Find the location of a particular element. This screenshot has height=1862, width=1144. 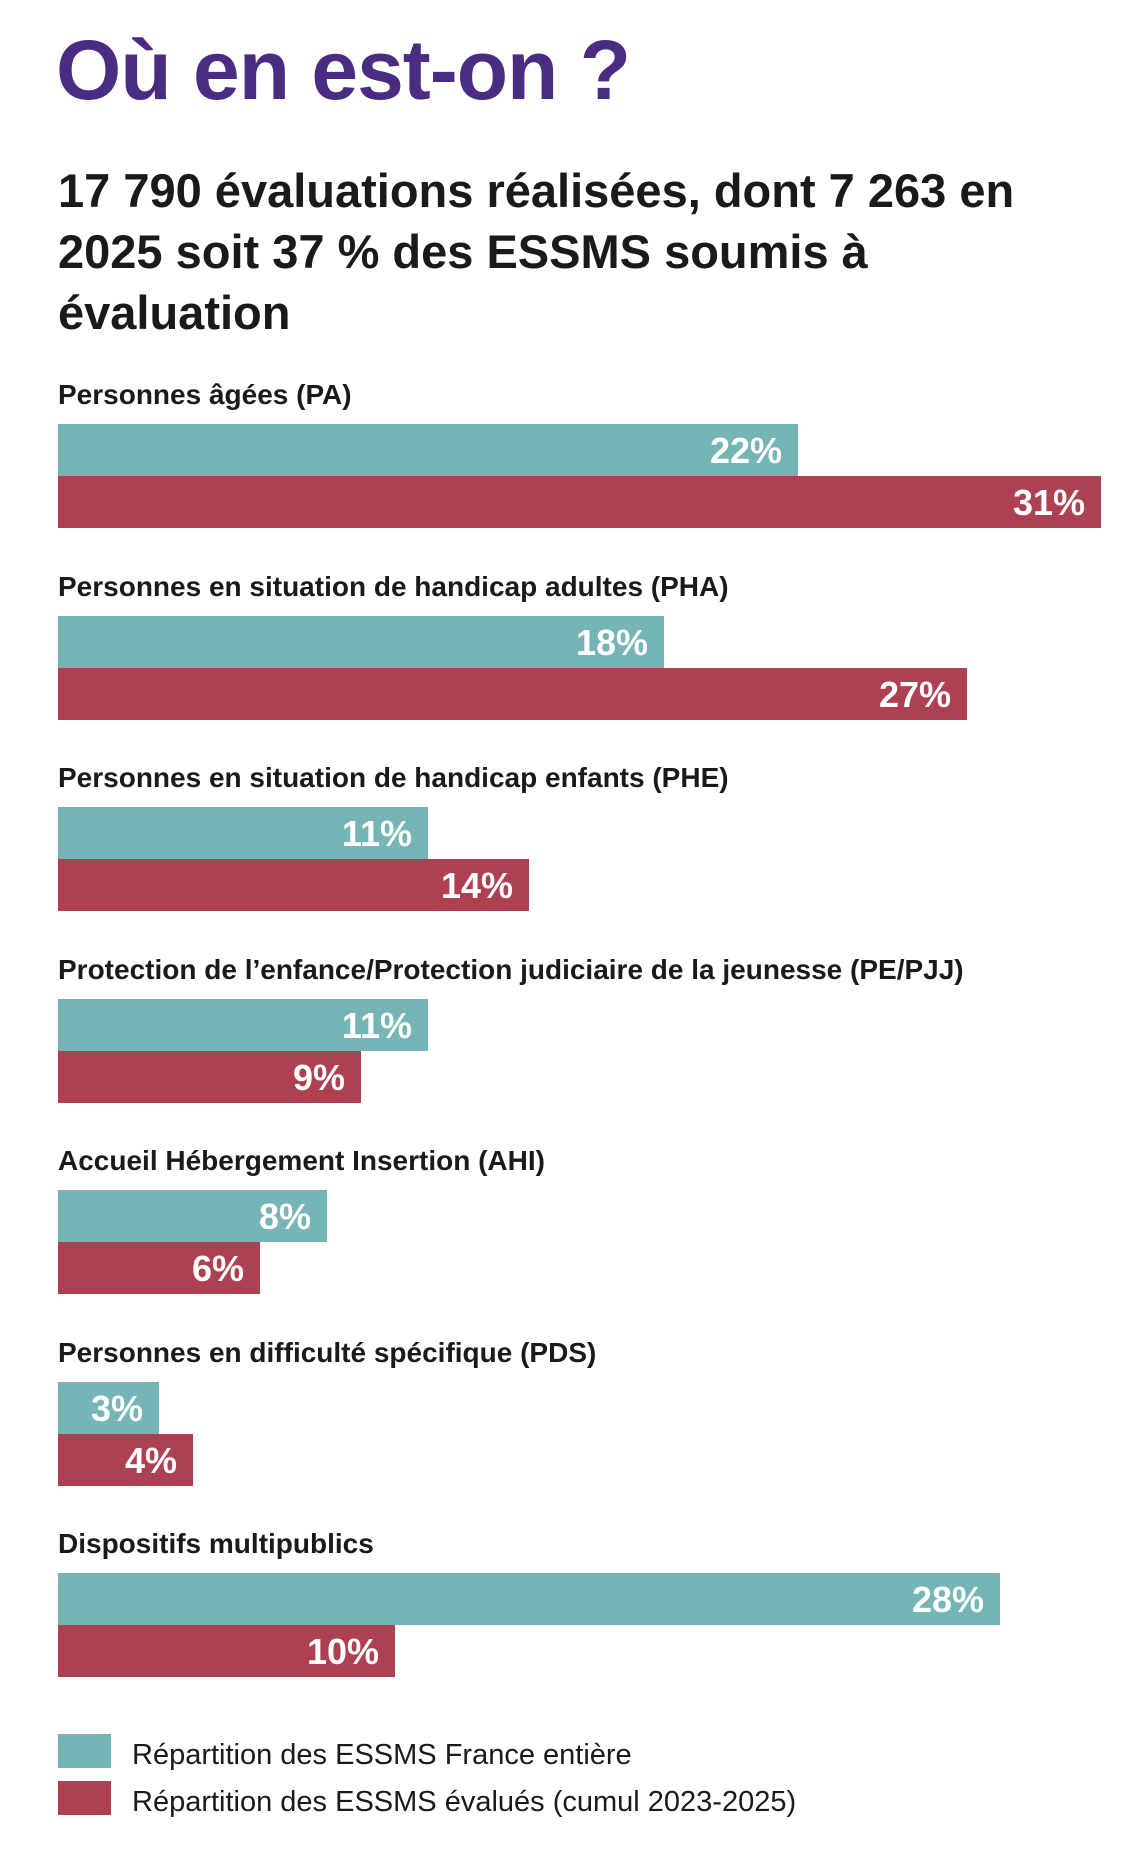

data-label: 3% is located at coordinates (116, 1408).